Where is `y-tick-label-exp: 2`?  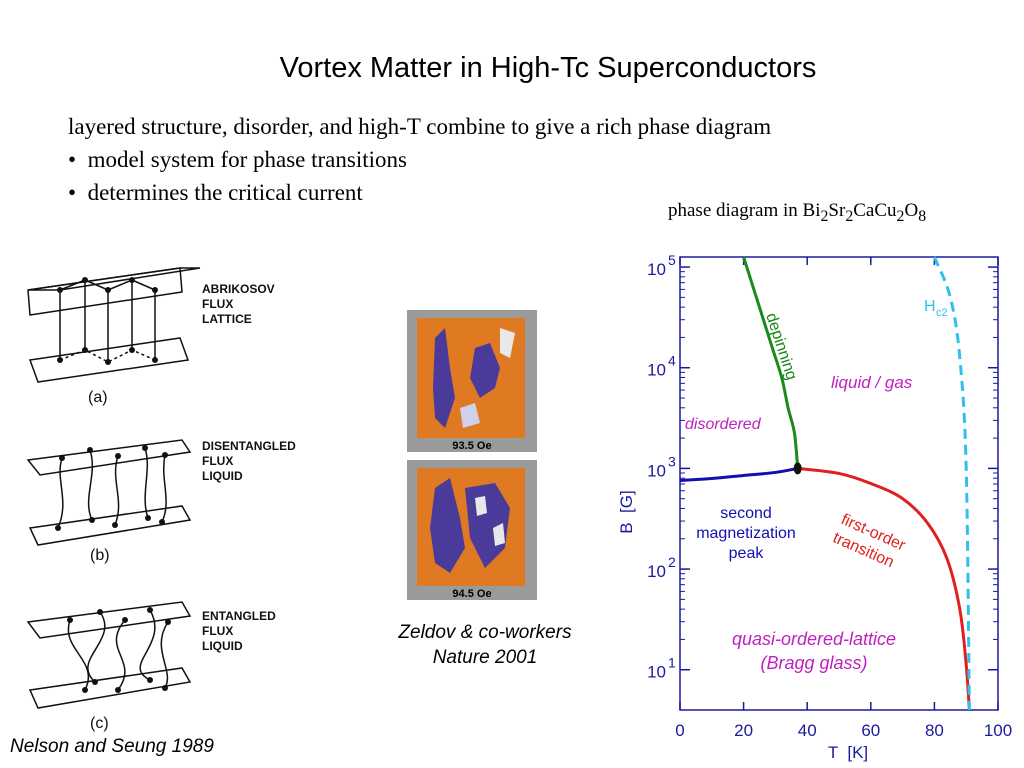 y-tick-label-exp: 2 is located at coordinates (672, 562).